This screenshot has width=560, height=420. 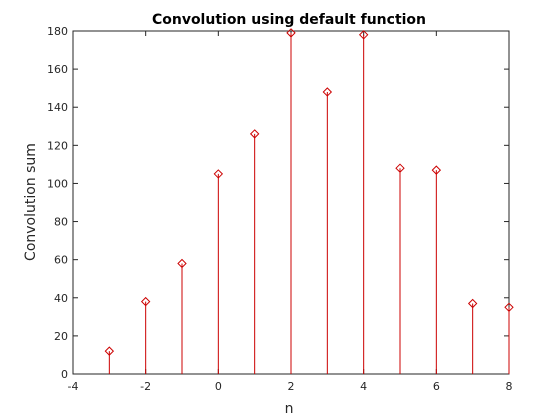 What do you see at coordinates (31, 202) in the screenshot?
I see `y-axis-label: Convolution sum` at bounding box center [31, 202].